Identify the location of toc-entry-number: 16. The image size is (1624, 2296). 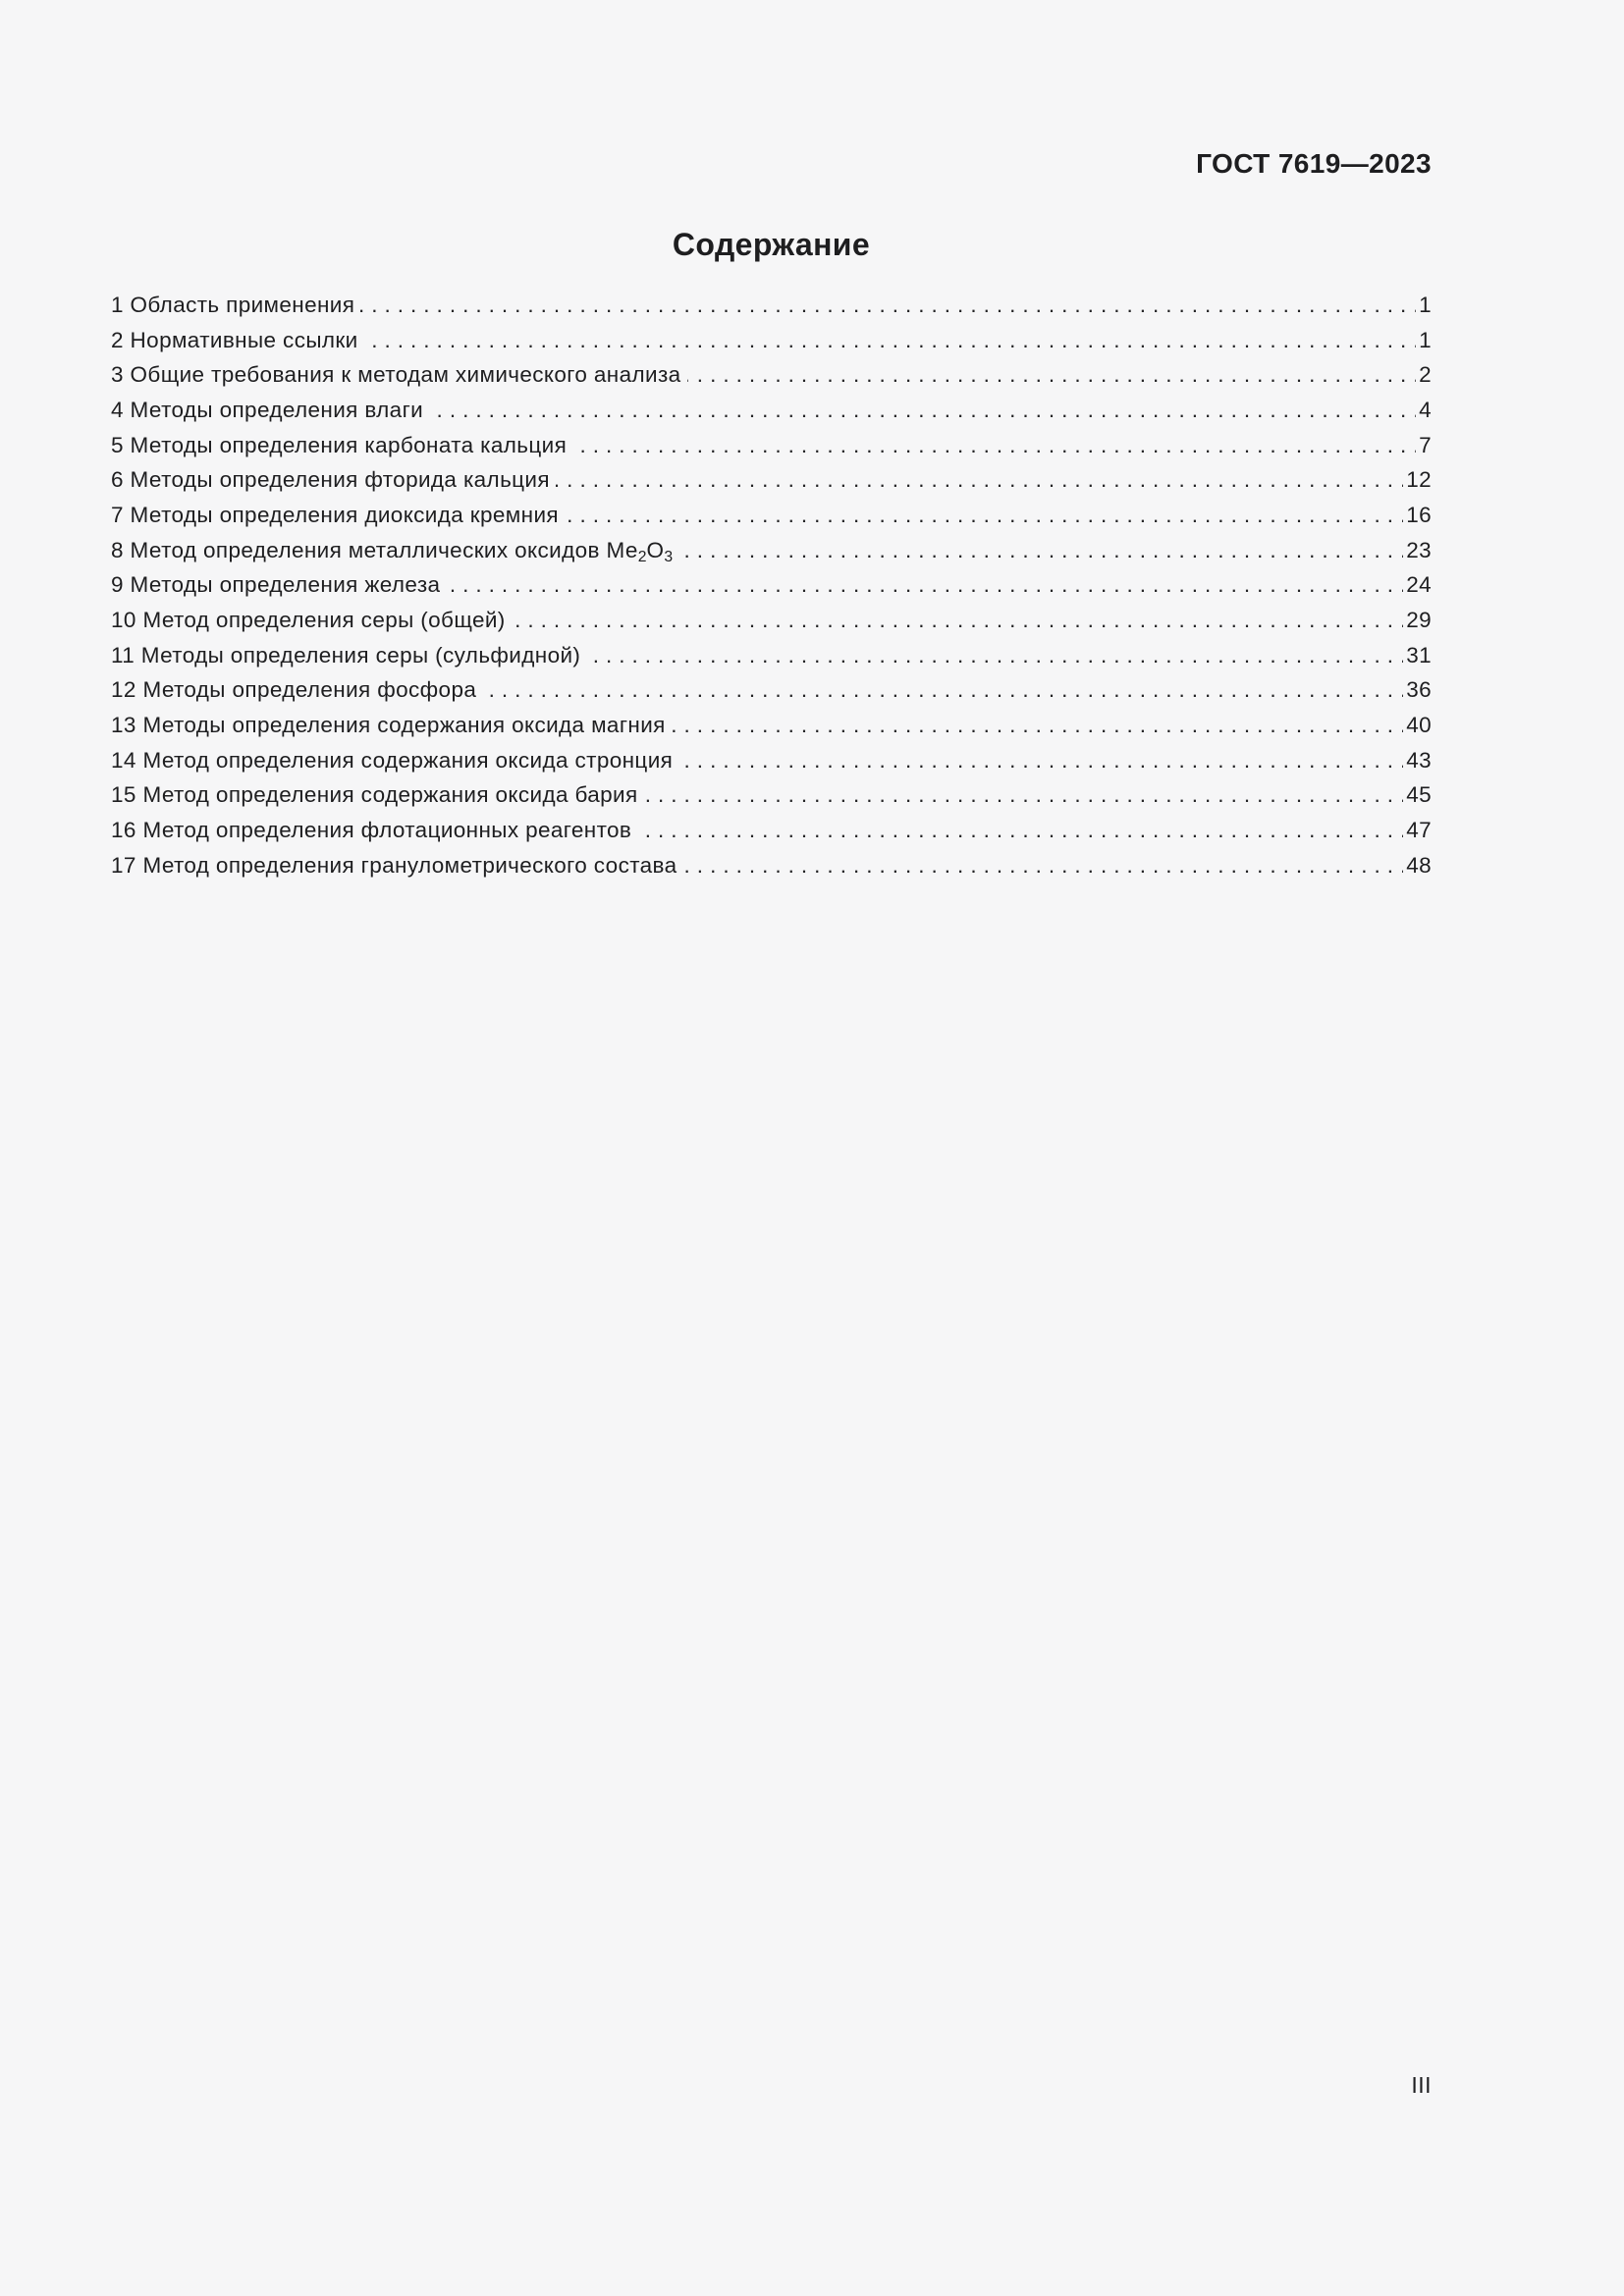
(123, 829).